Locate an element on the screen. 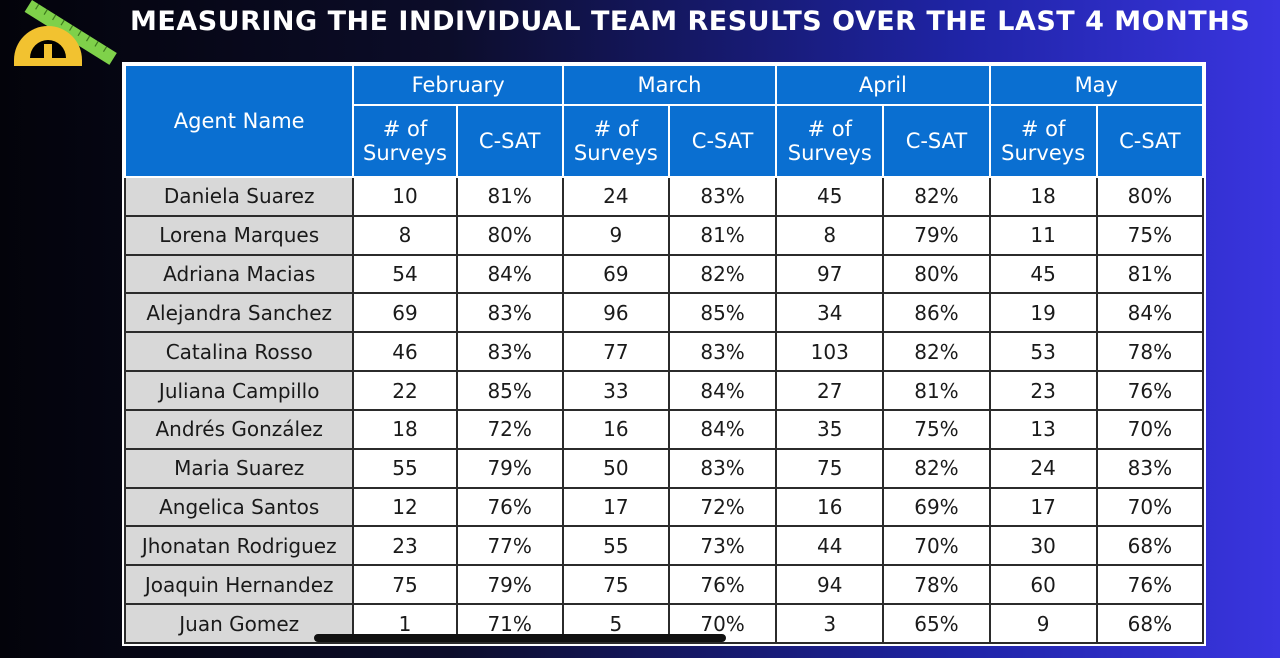 Image resolution: width=1280 pixels, height=658 pixels. surveys-count-cell: 55 is located at coordinates (405, 468).